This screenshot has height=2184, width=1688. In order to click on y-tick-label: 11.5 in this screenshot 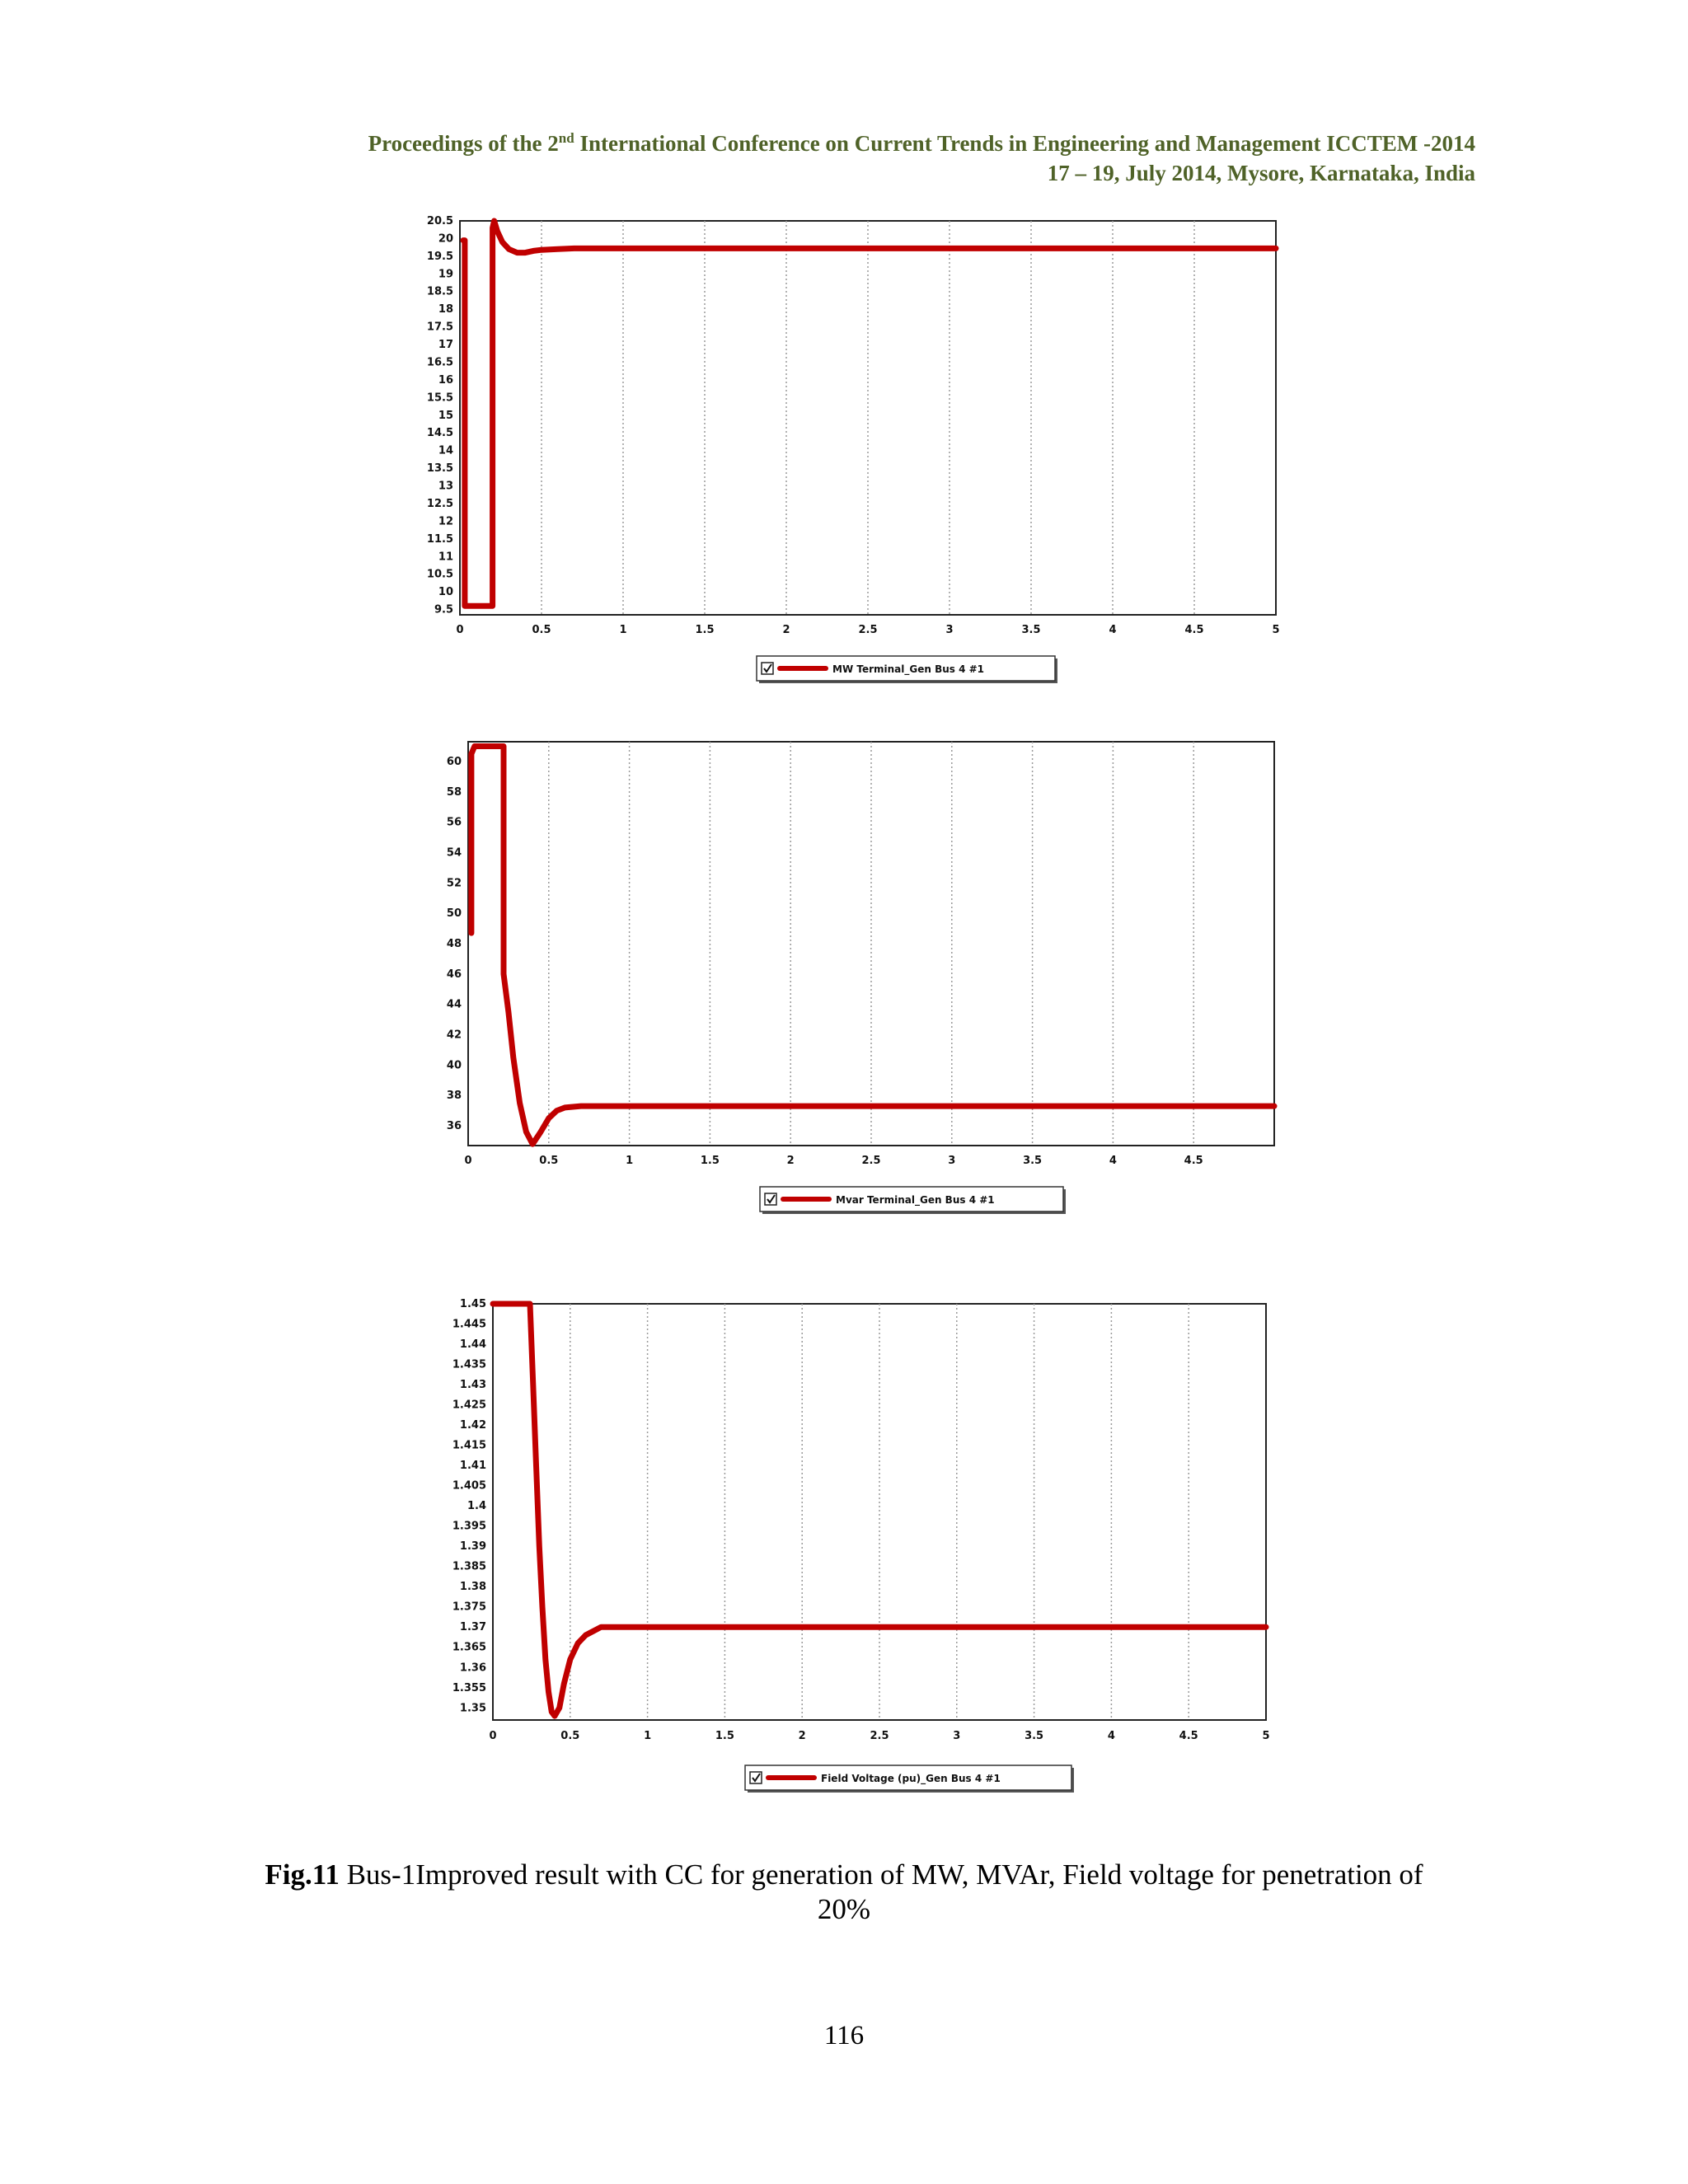, I will do `click(440, 539)`.